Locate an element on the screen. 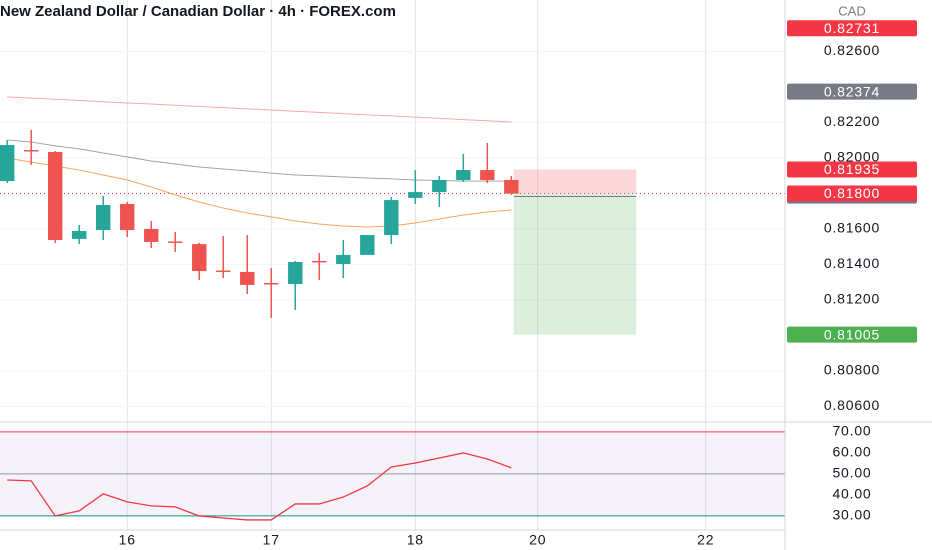  x-tick-label: 22 is located at coordinates (705, 540).